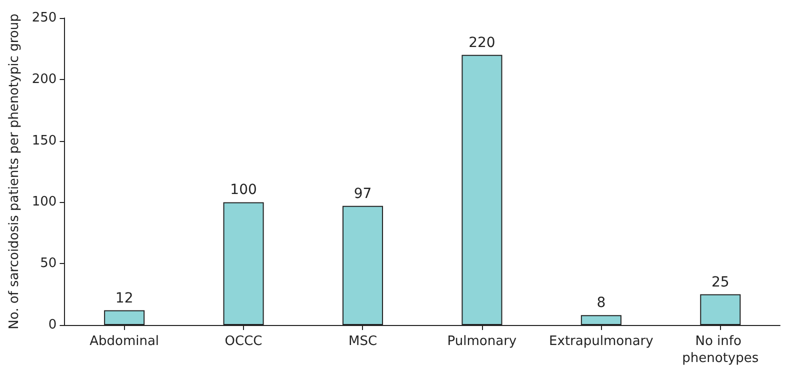 The height and width of the screenshot is (373, 788). I want to click on x-tick-label: Pulmonary, so click(482, 341).